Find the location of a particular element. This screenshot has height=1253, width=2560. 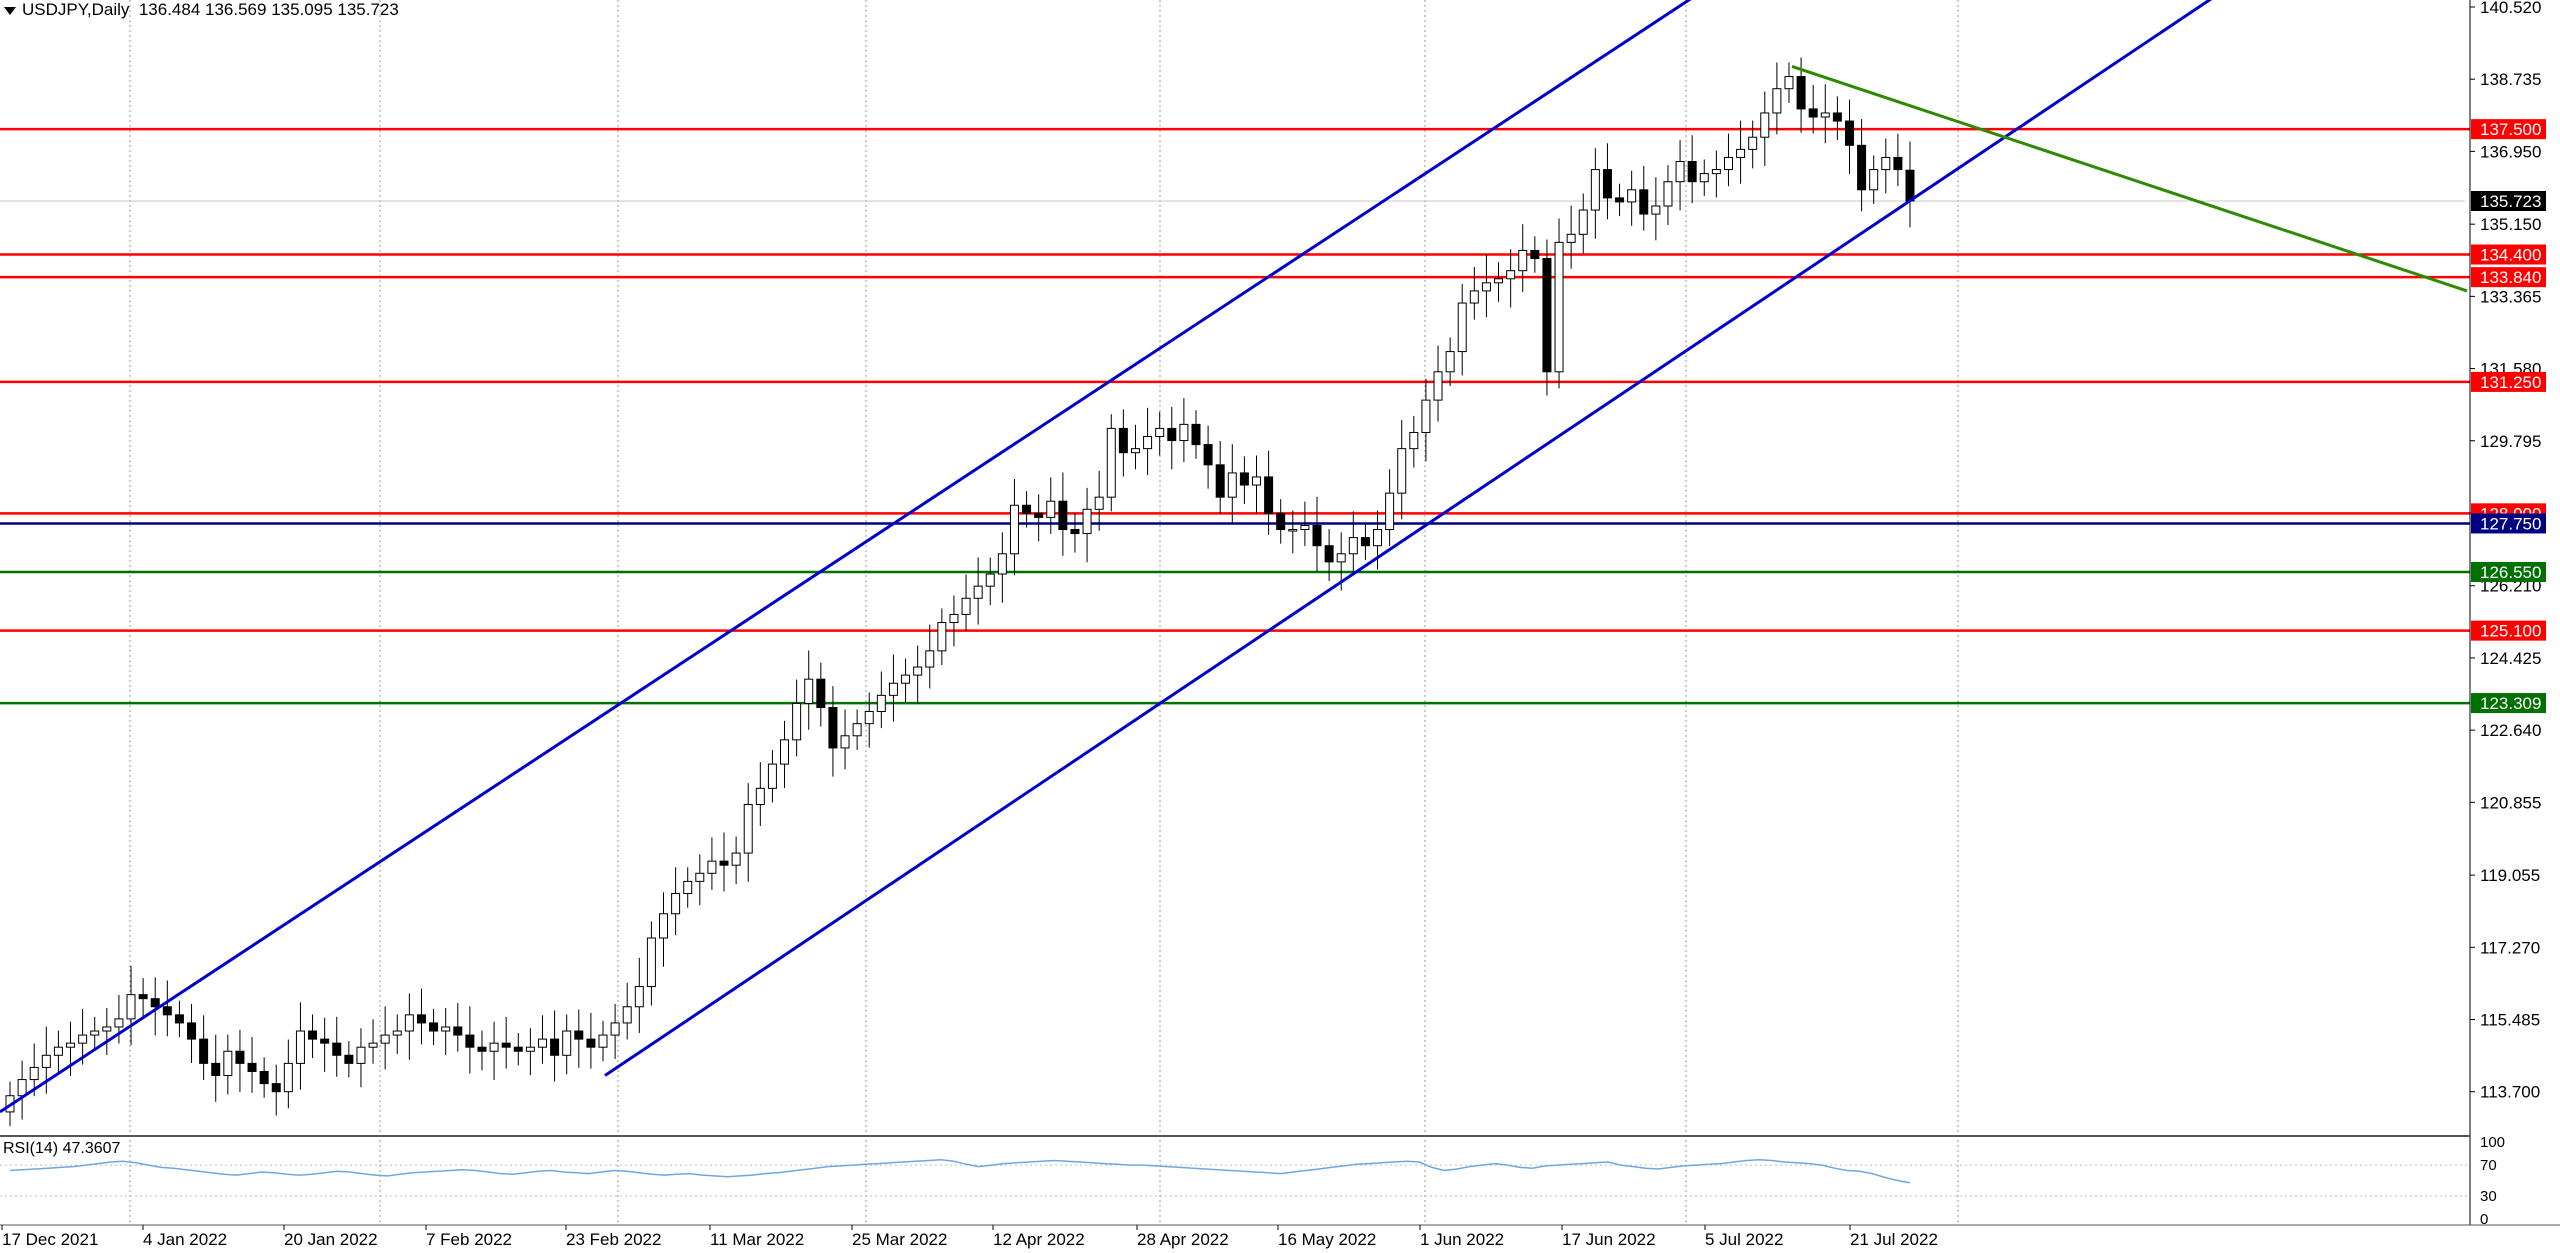

price-tick-label: 124.425 is located at coordinates (2510, 658).